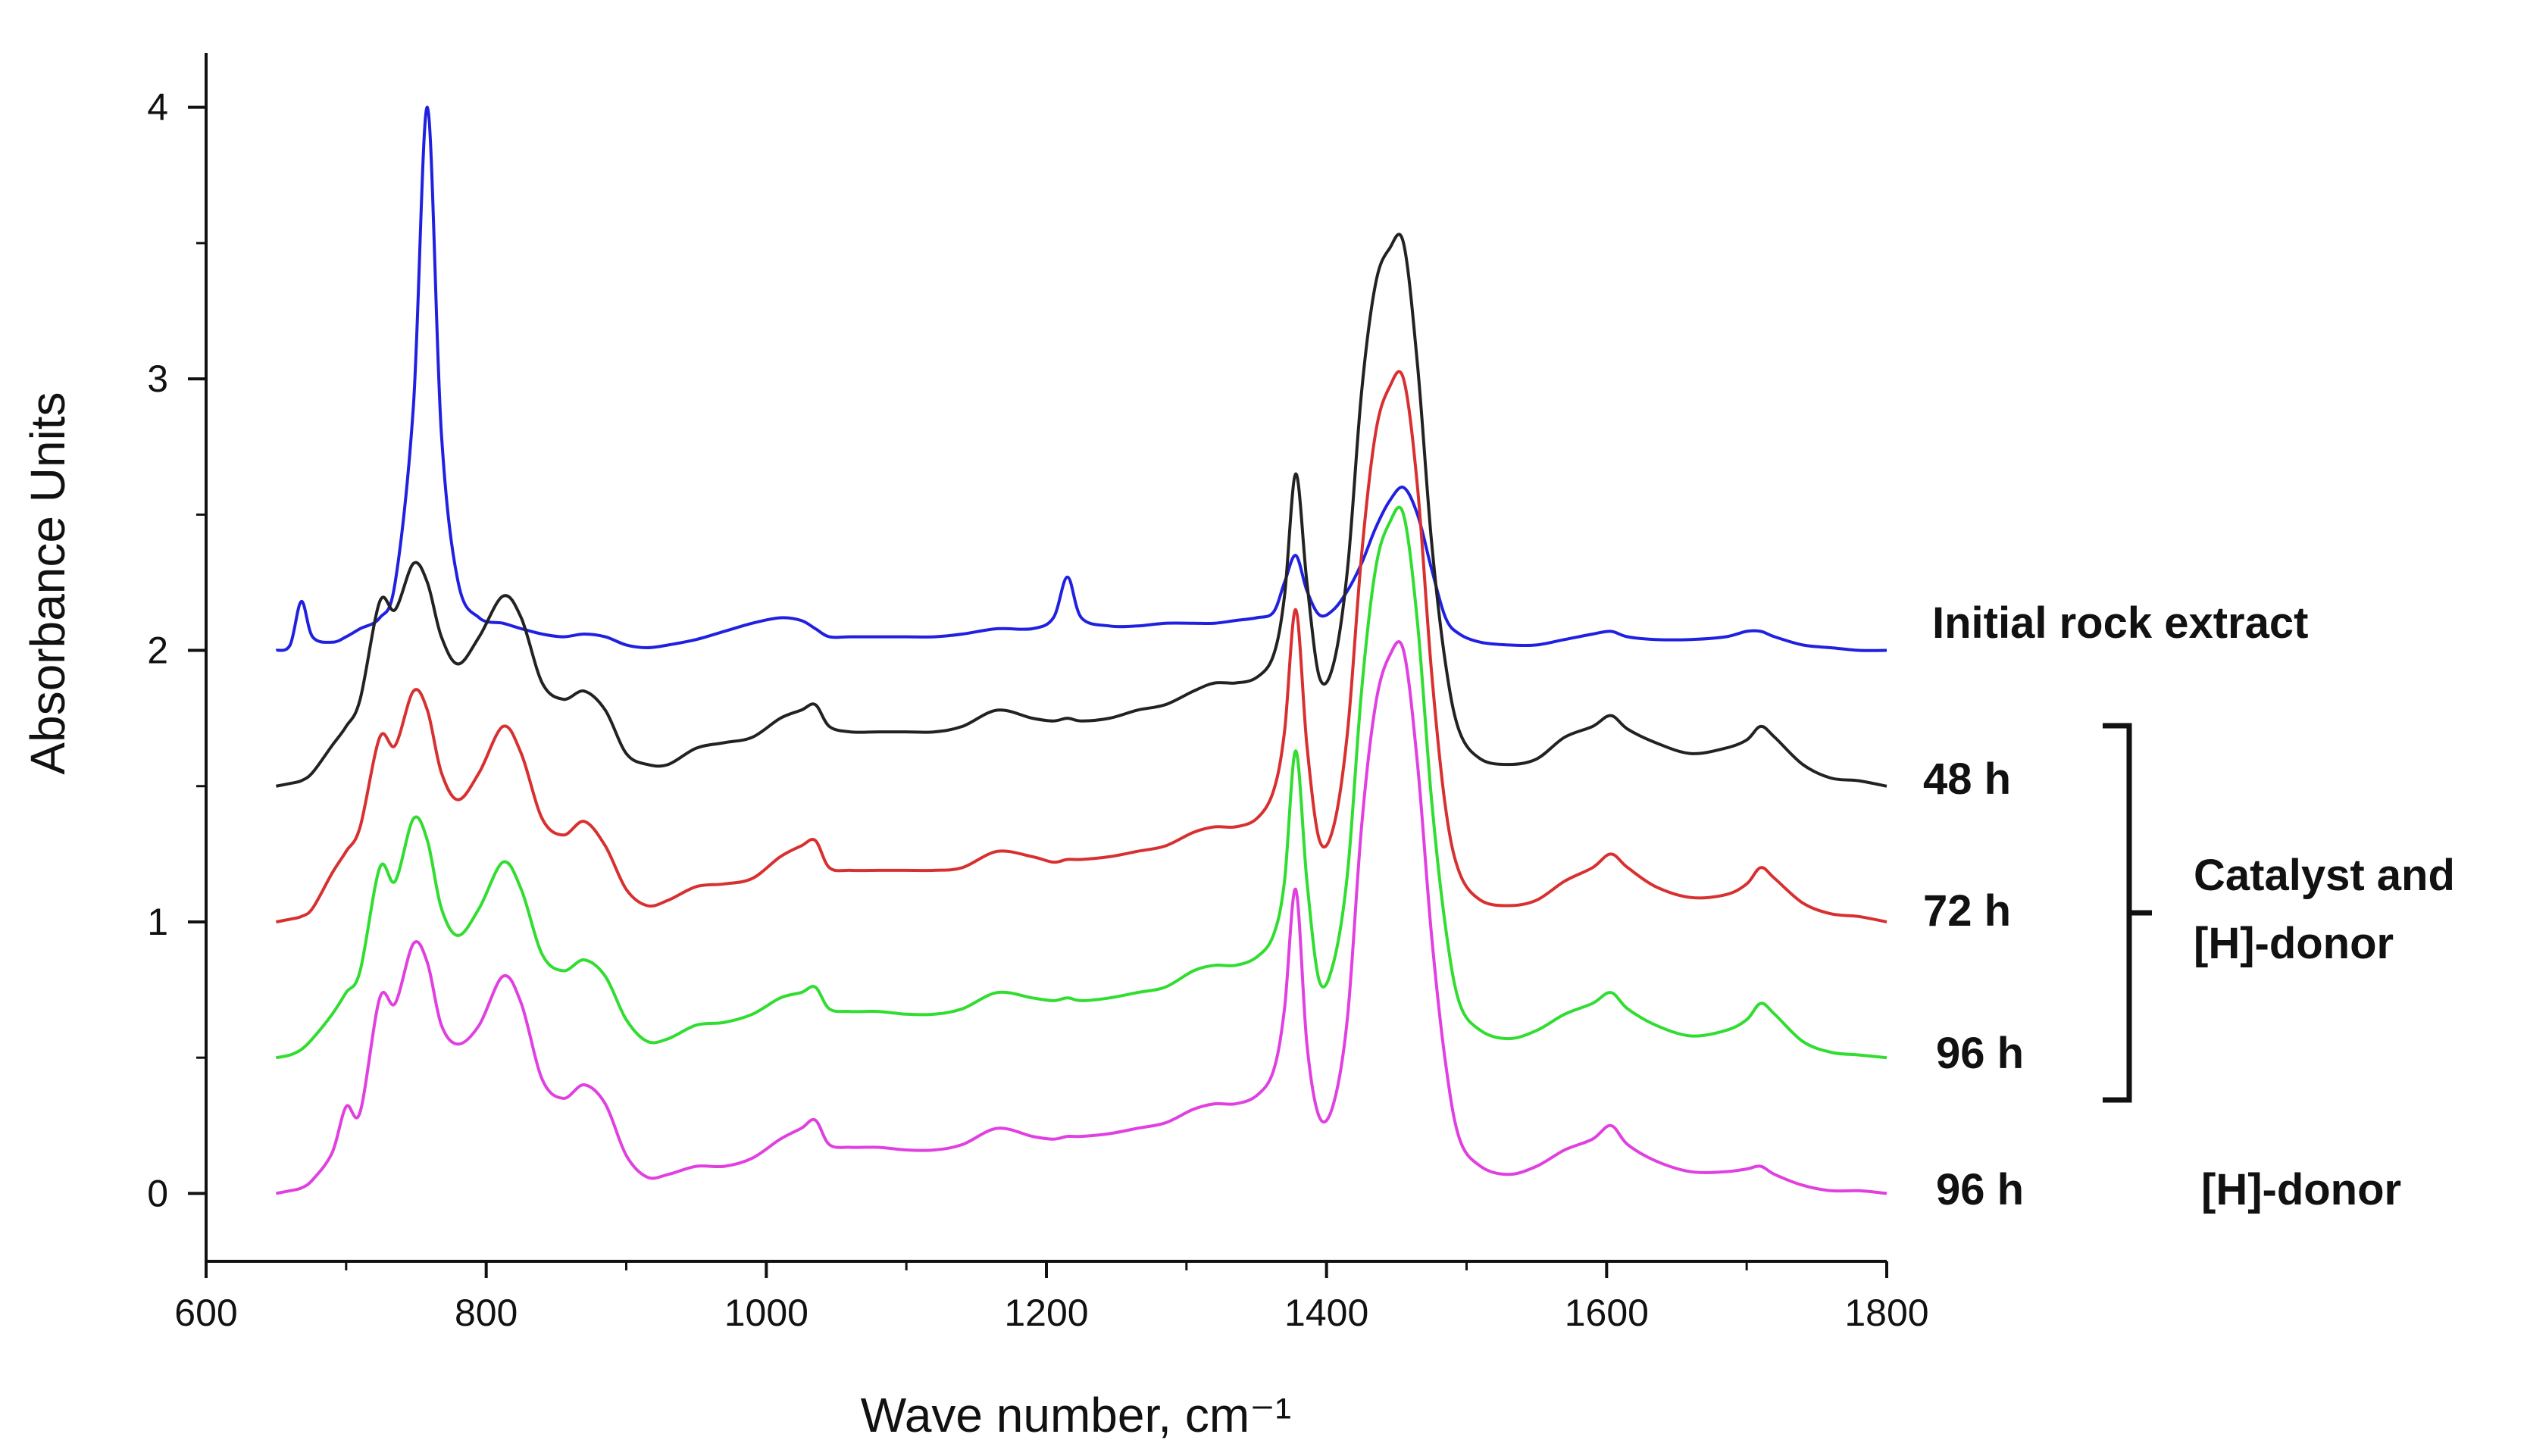 This screenshot has width=2527, height=1456. I want to click on x-tick-label: 1600, so click(1607, 1313).